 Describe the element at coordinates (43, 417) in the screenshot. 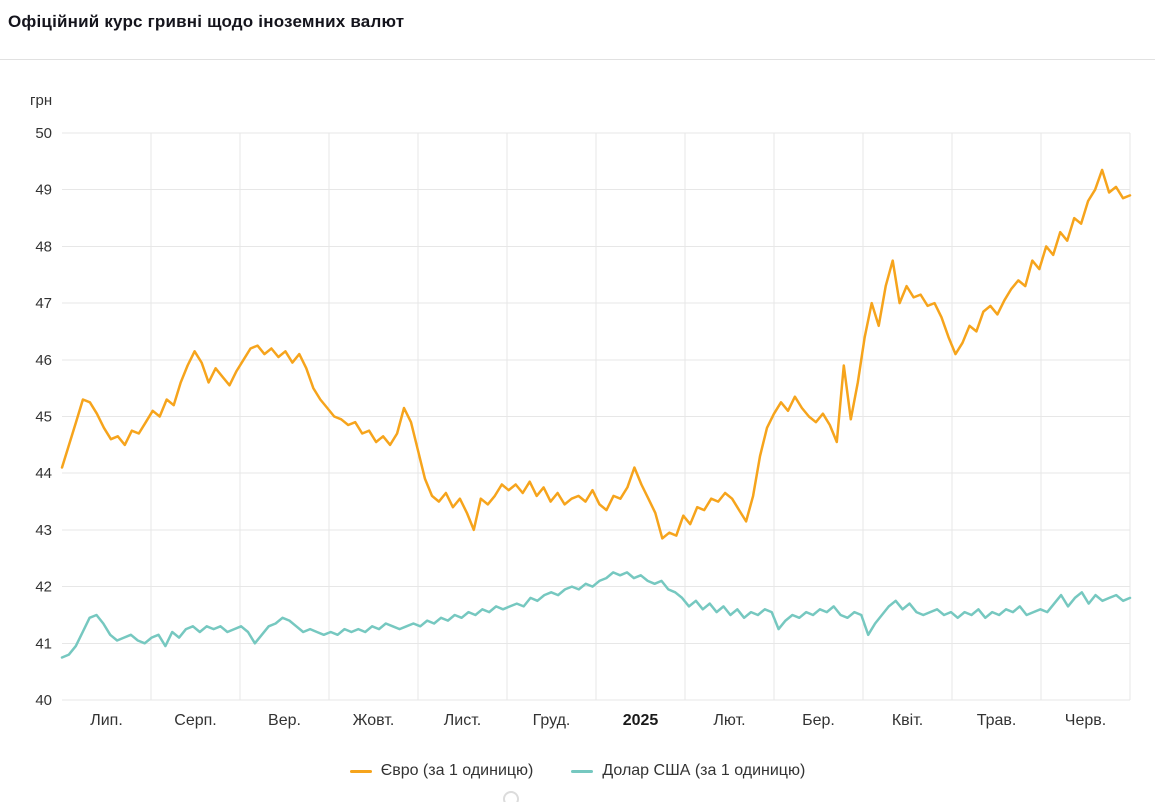

I see `y-tick-label: 45` at that location.